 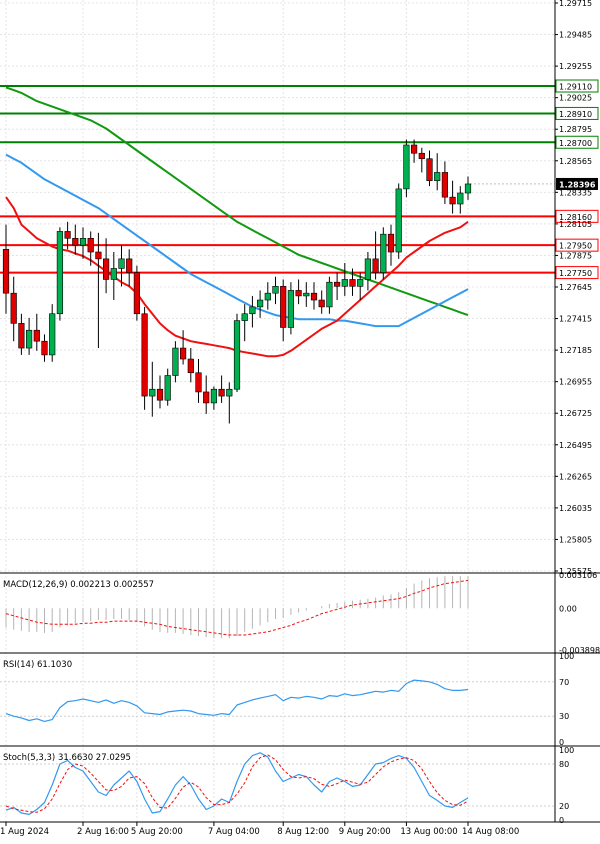 I want to click on price-tick-label: 1.26955, so click(x=575, y=382).